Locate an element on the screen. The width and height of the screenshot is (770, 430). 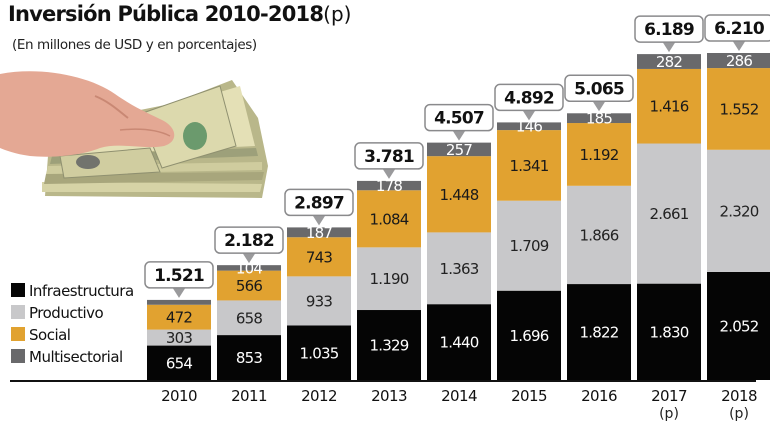
data-label-productivo: 1.709 is located at coordinates (529, 246).